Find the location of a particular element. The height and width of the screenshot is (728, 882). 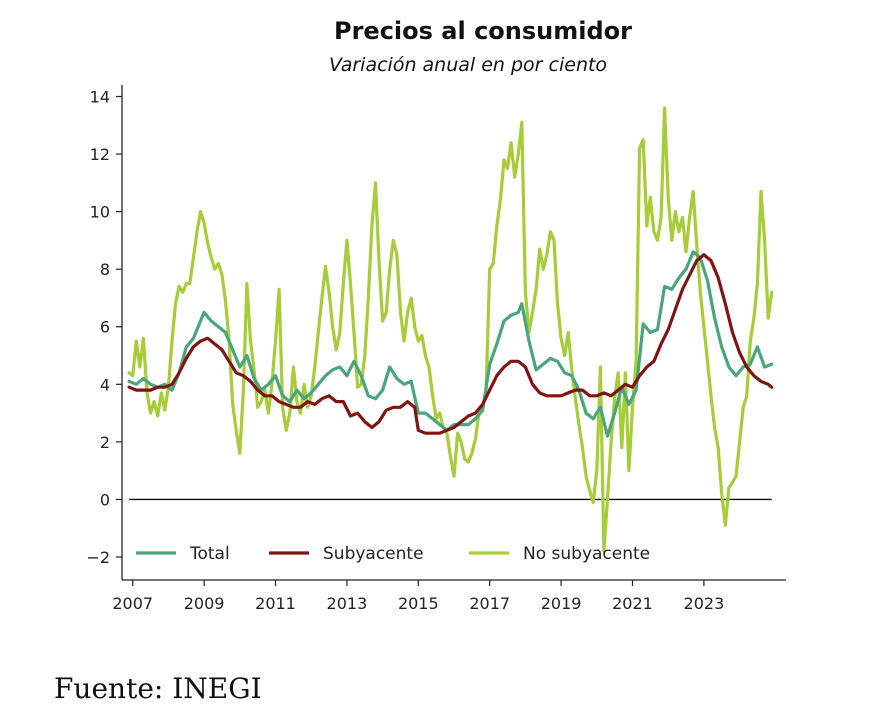

chart-title: Precios al consumidor is located at coordinates (483, 31).